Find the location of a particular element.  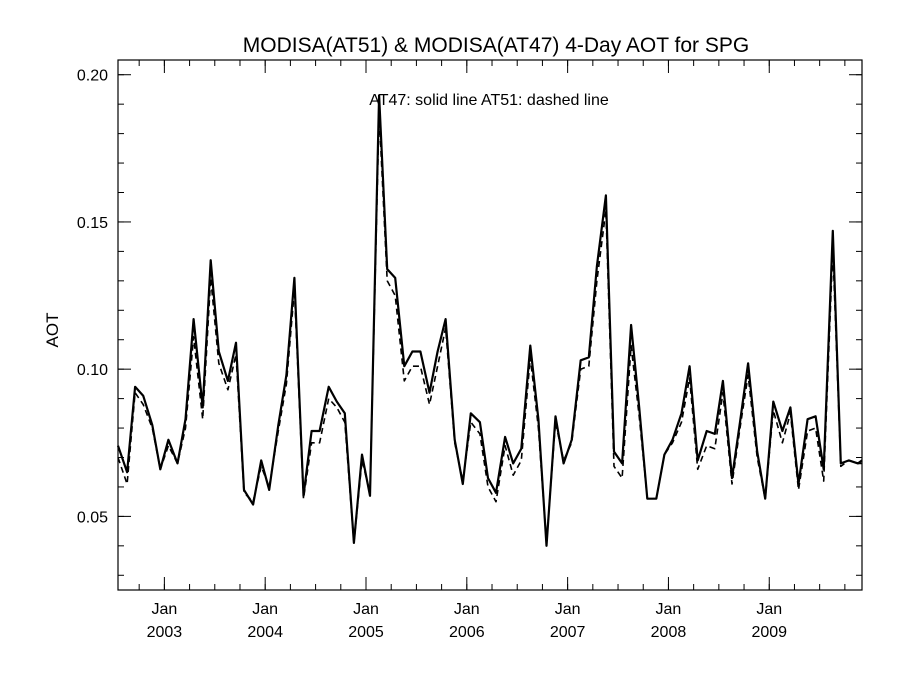

y-tick-label: 0.05 is located at coordinates (92, 517).